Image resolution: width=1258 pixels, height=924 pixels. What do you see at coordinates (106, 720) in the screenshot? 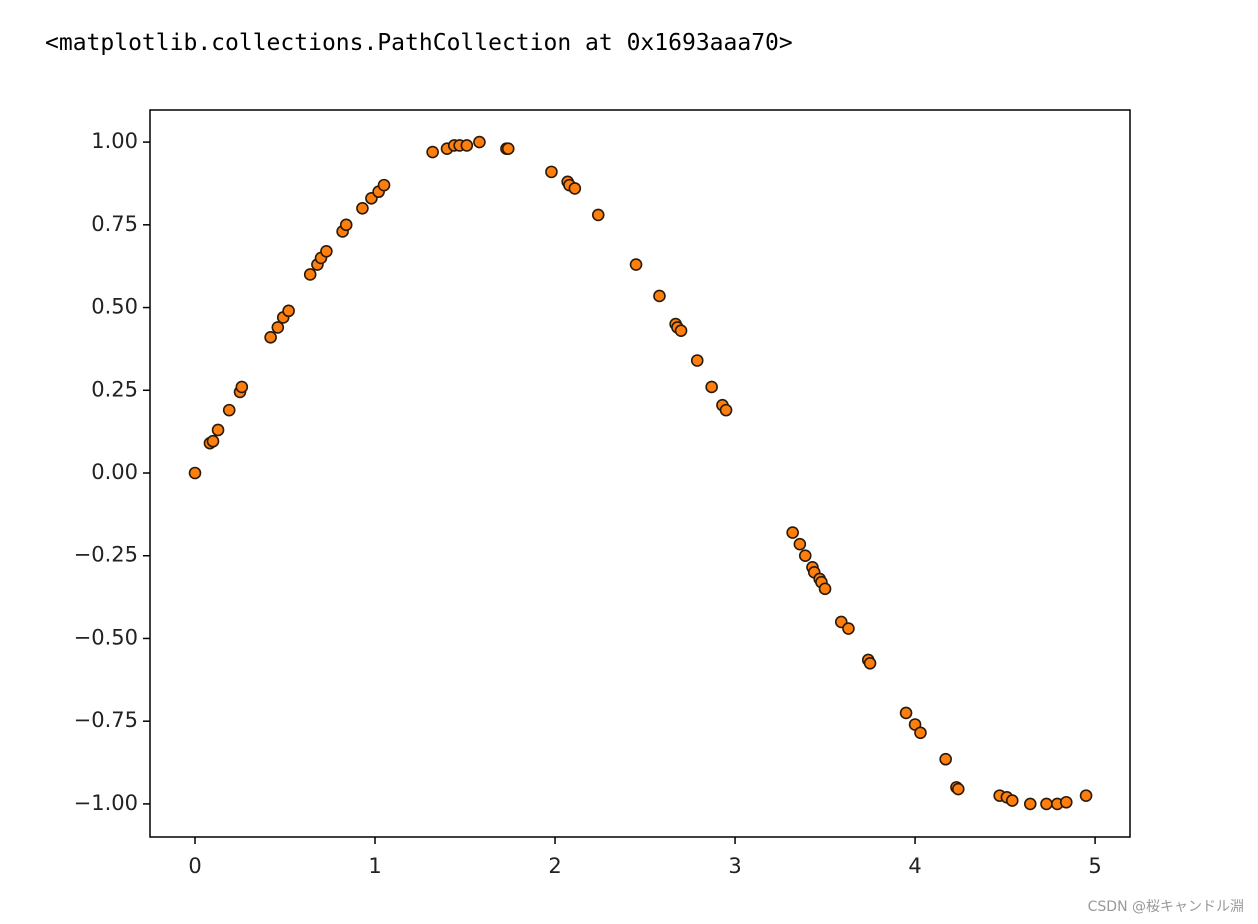
I see `y-tick-label: −0.75` at bounding box center [106, 720].